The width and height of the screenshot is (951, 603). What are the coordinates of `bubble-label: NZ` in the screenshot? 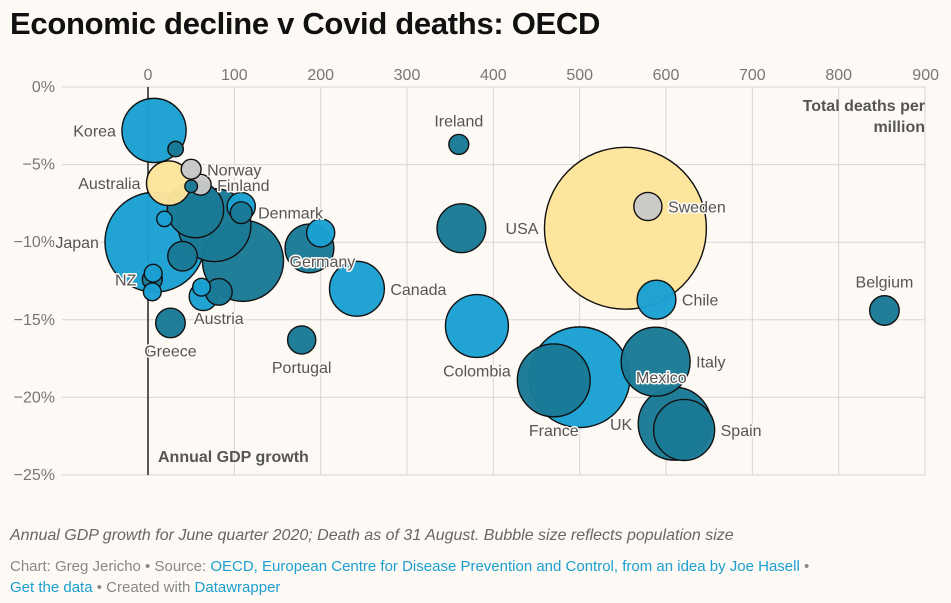 It's located at (126, 280).